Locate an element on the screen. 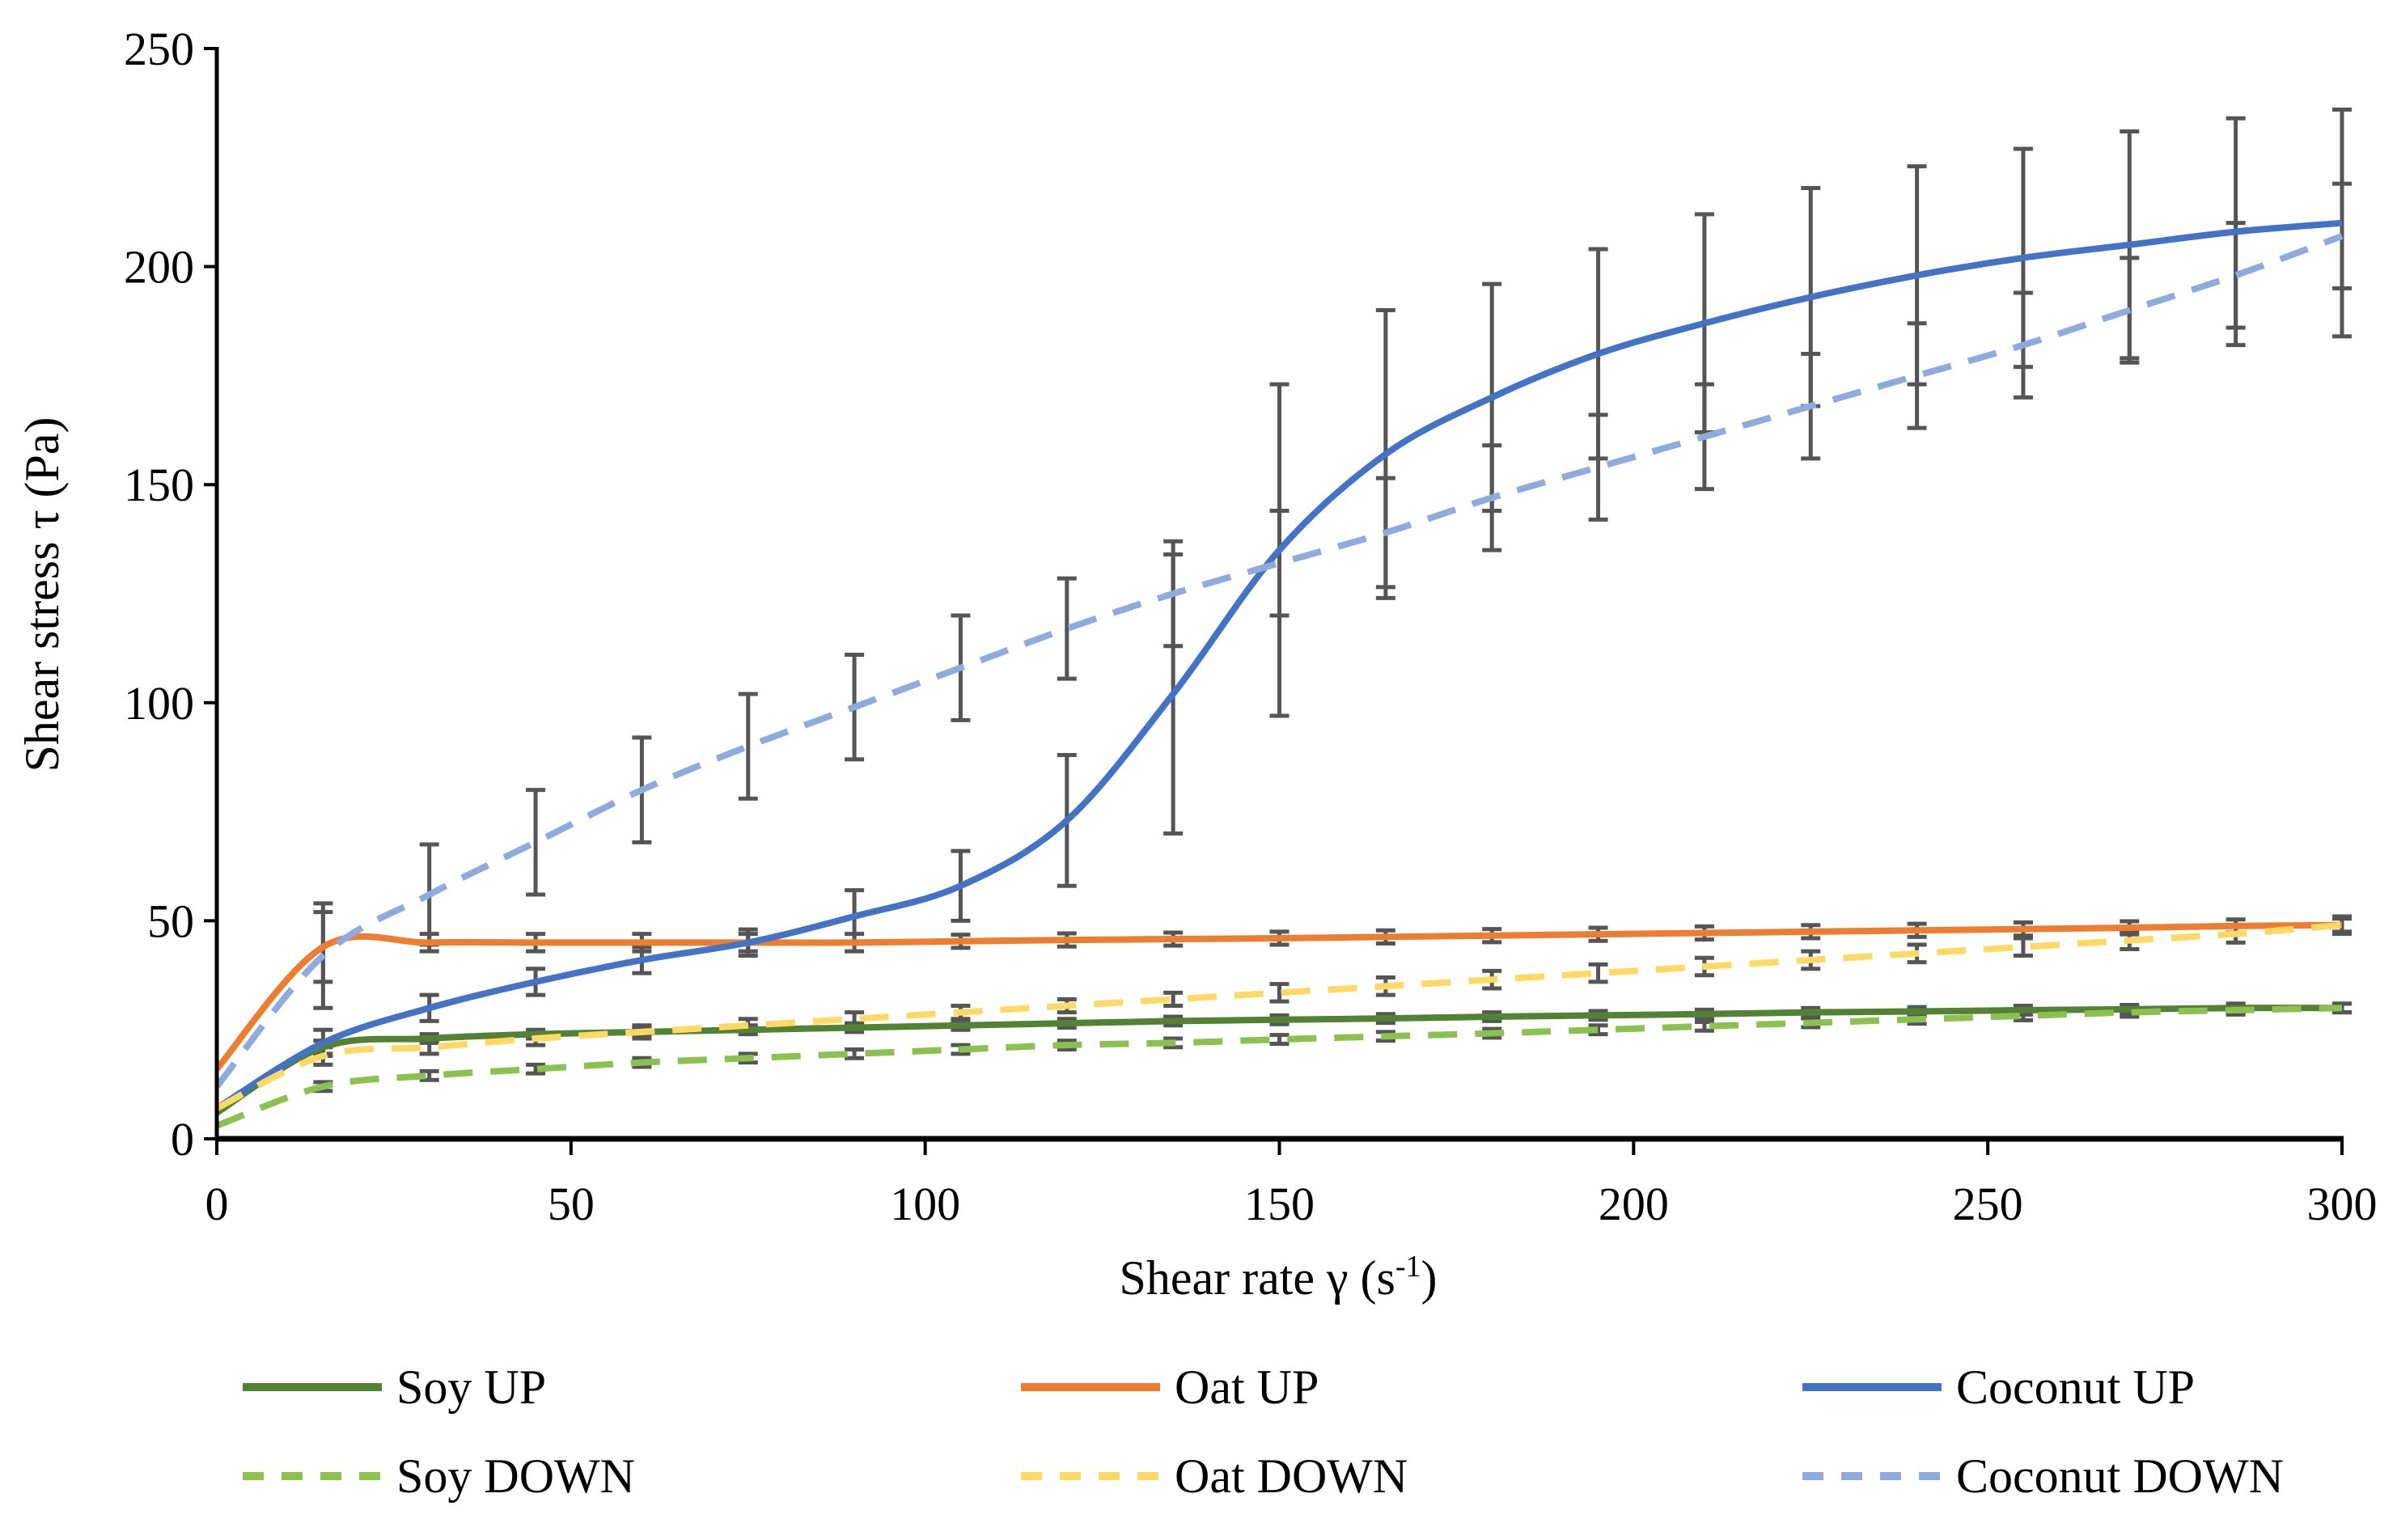  x-axis-label: Shear rate γ (s-1) is located at coordinates (1278, 1277).